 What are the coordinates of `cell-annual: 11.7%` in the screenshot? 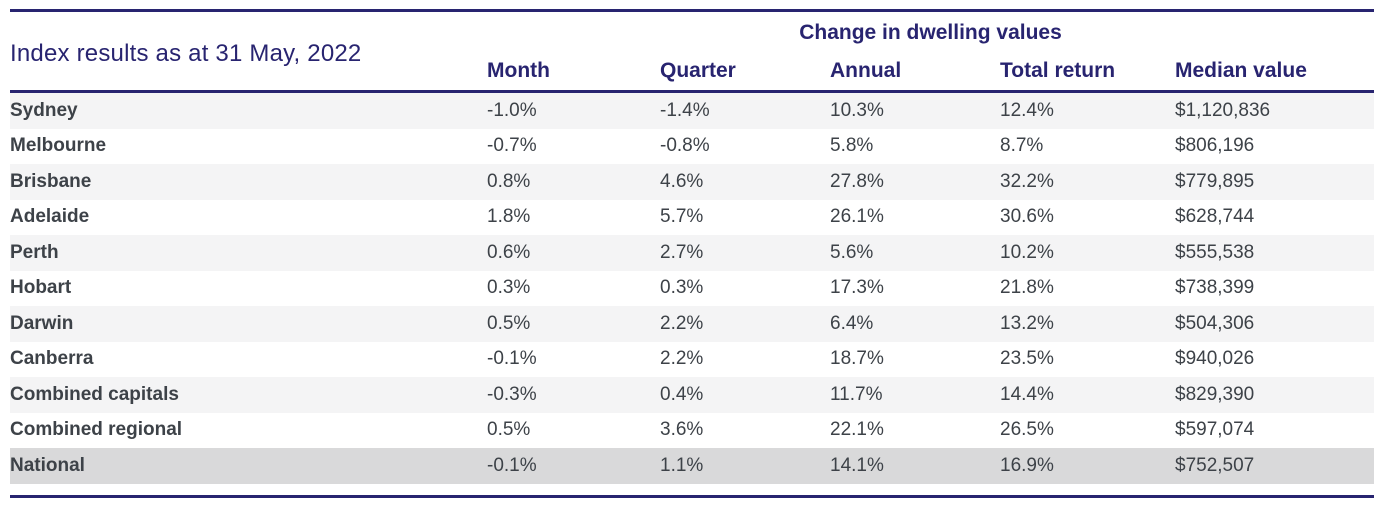 It's located at (856, 394).